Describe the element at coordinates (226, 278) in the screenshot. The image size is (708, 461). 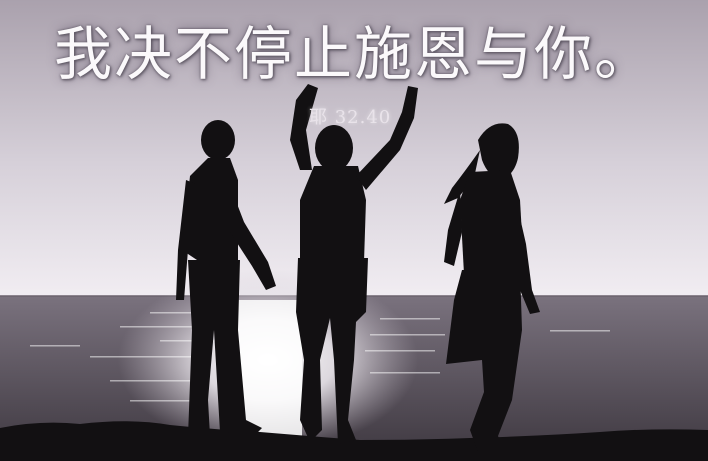
I see `person-left-silhouette` at that location.